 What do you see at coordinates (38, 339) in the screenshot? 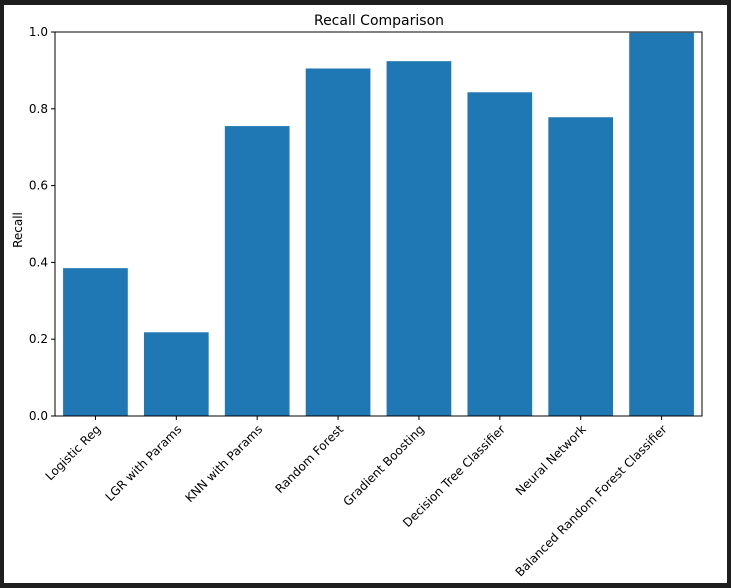
I see `y-tick-label-1: 0.2` at bounding box center [38, 339].